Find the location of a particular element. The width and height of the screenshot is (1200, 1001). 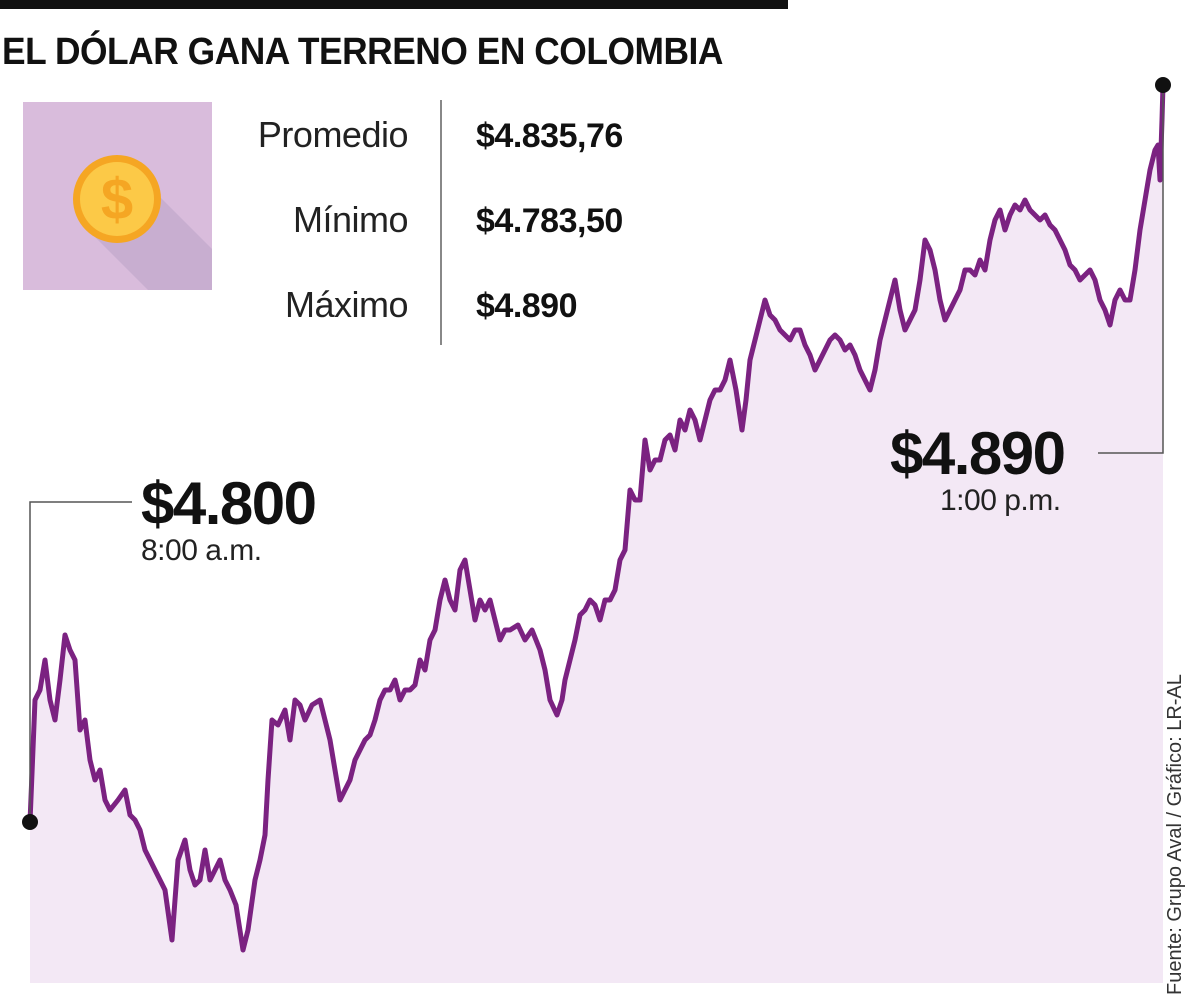

stat-label-minimo: Mínimo is located at coordinates (350, 219).